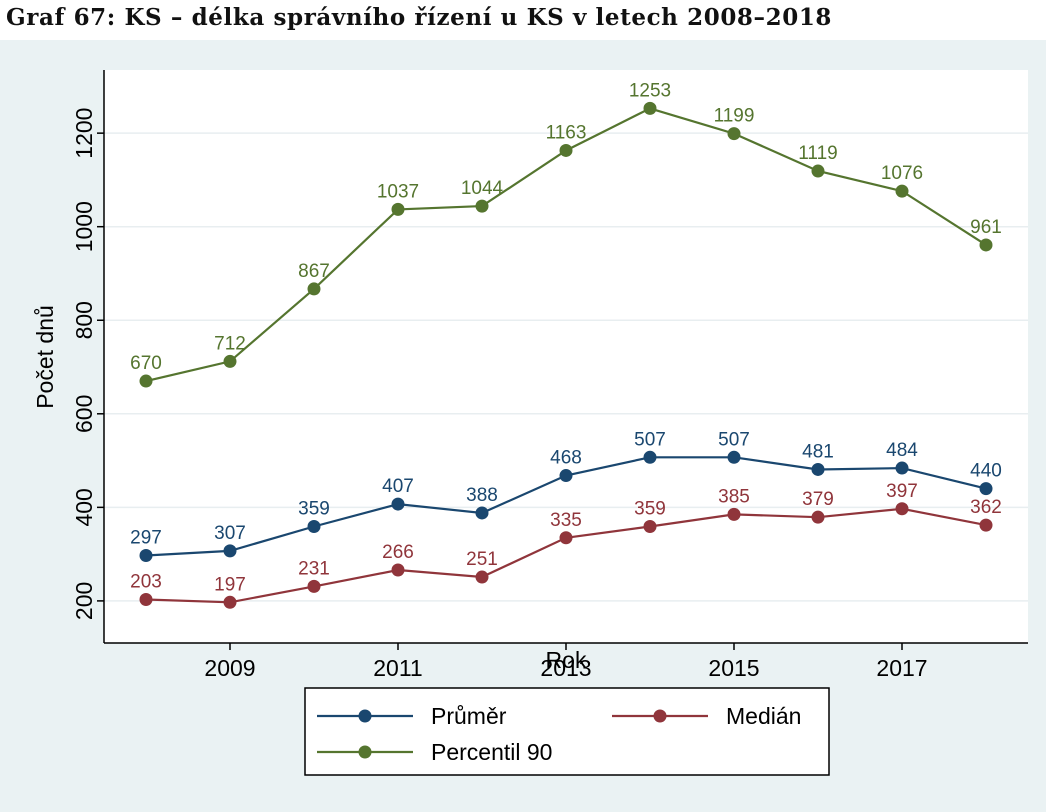  What do you see at coordinates (566, 660) in the screenshot?
I see `x-axis-title: Rok` at bounding box center [566, 660].